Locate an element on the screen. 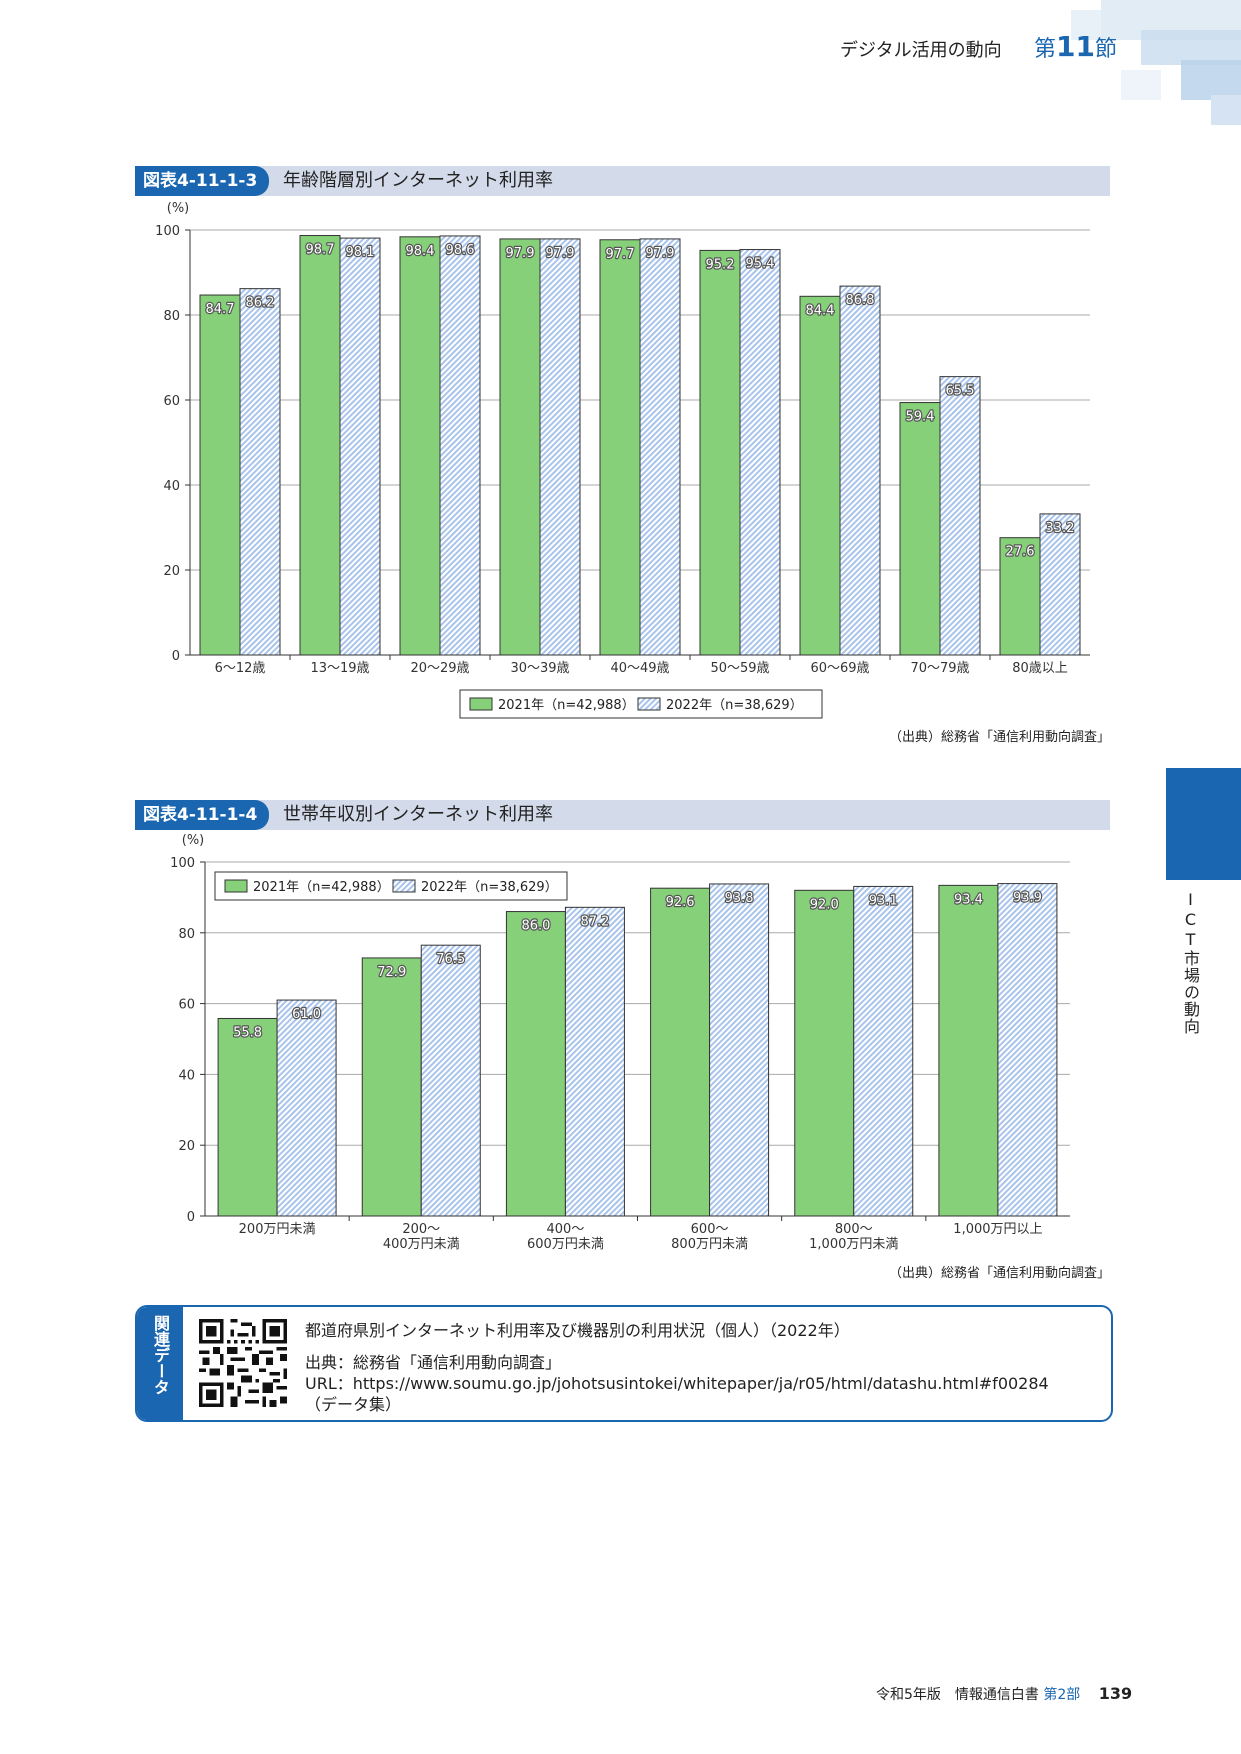  data-label: 98.1 is located at coordinates (360, 252).